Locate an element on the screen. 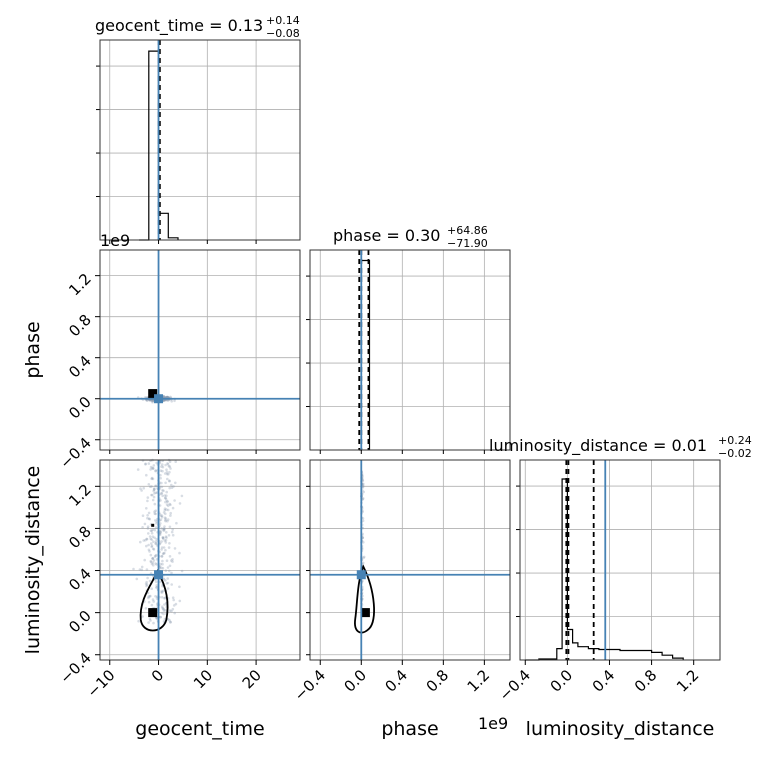 The width and height of the screenshot is (760, 760). title-luminosity-distance-minus: −0.02 is located at coordinates (735, 453).